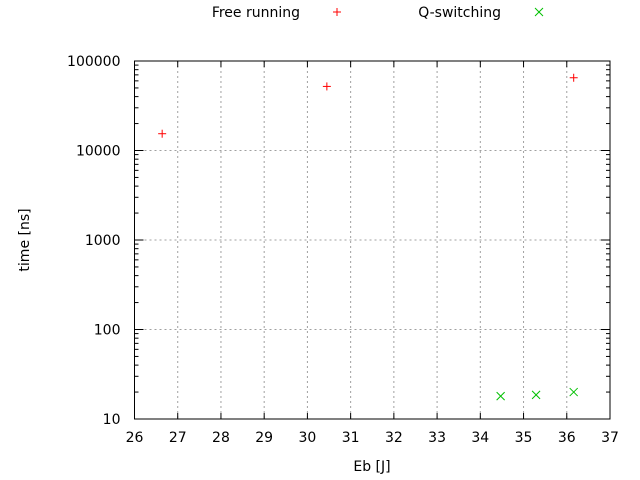 The image size is (640, 480). Describe the element at coordinates (112, 420) in the screenshot. I see `y-tick-label: 10` at that location.